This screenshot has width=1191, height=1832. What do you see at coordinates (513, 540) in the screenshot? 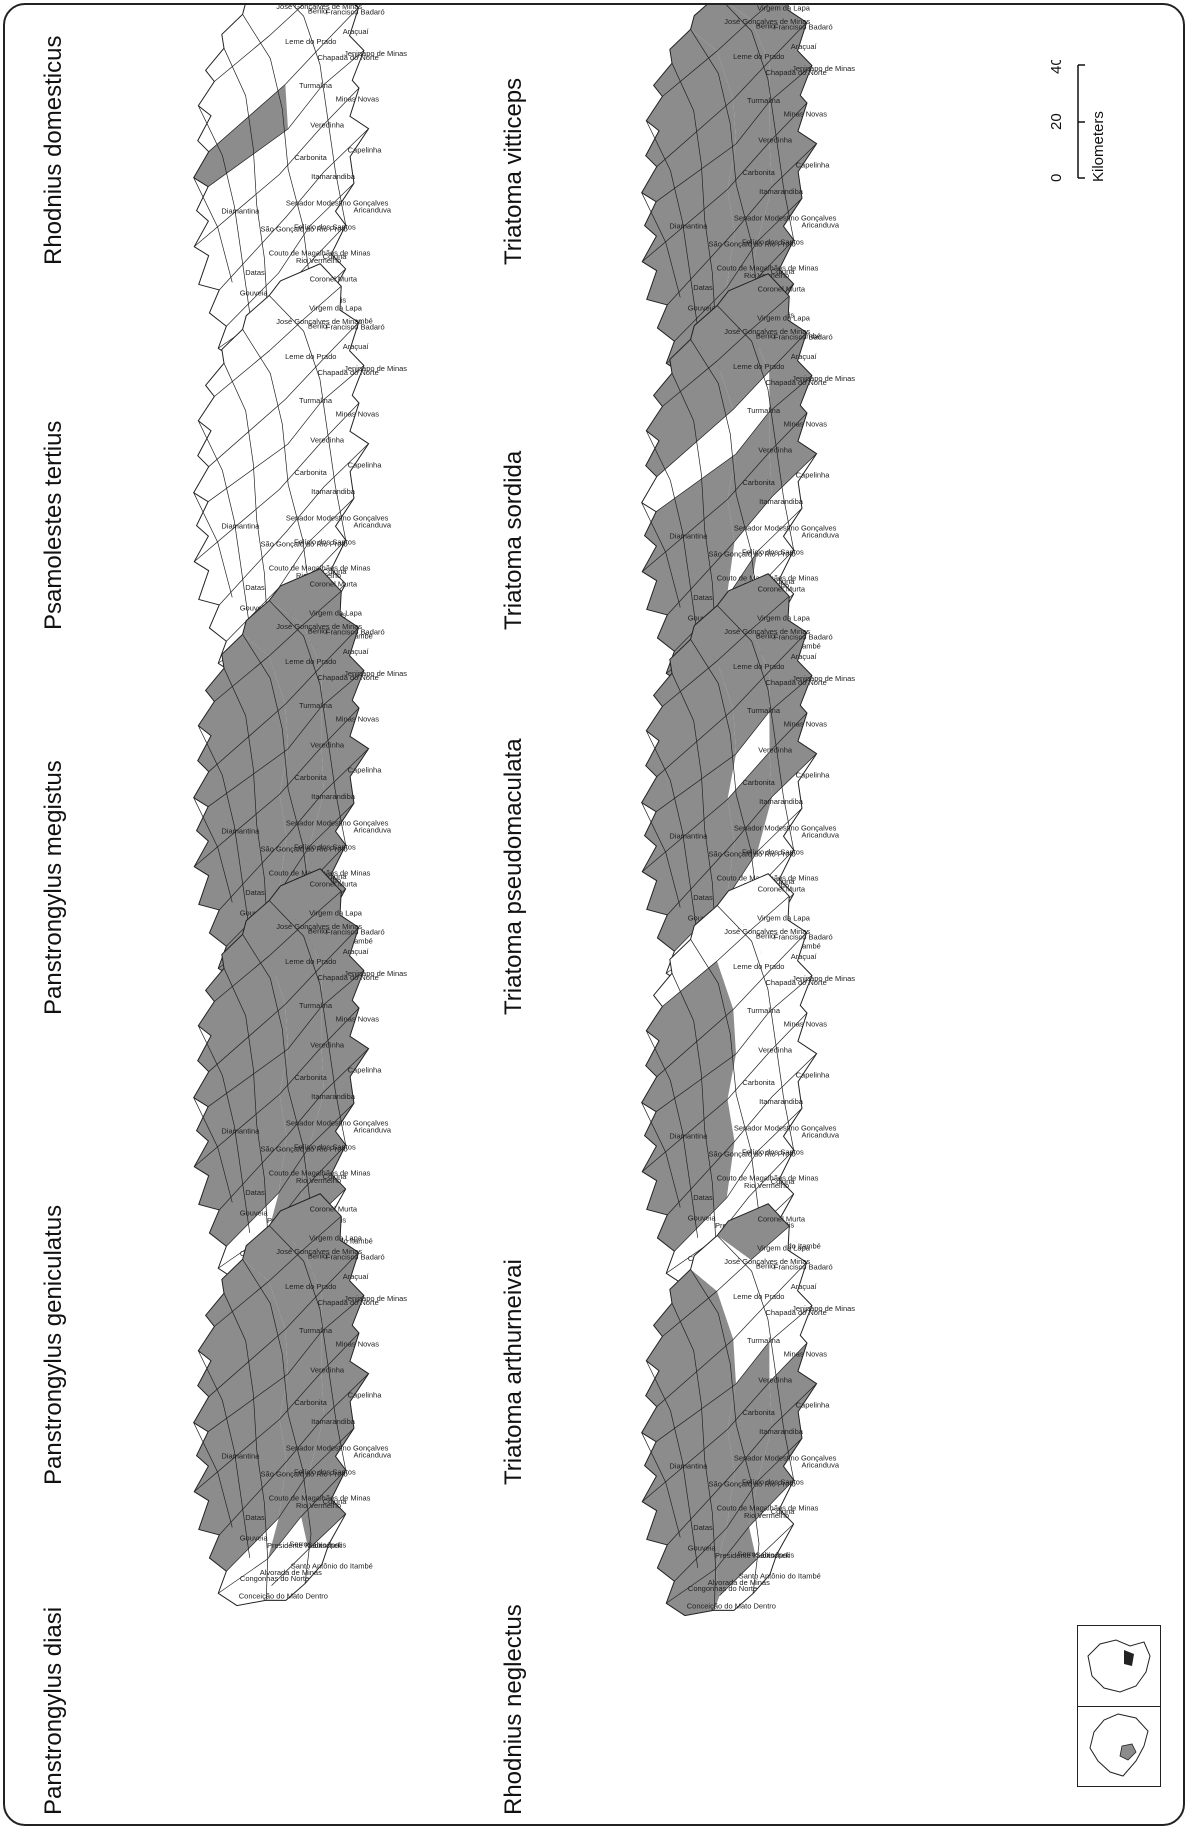
I see `panel-title-sordida: Triatoma sordida` at bounding box center [513, 540].